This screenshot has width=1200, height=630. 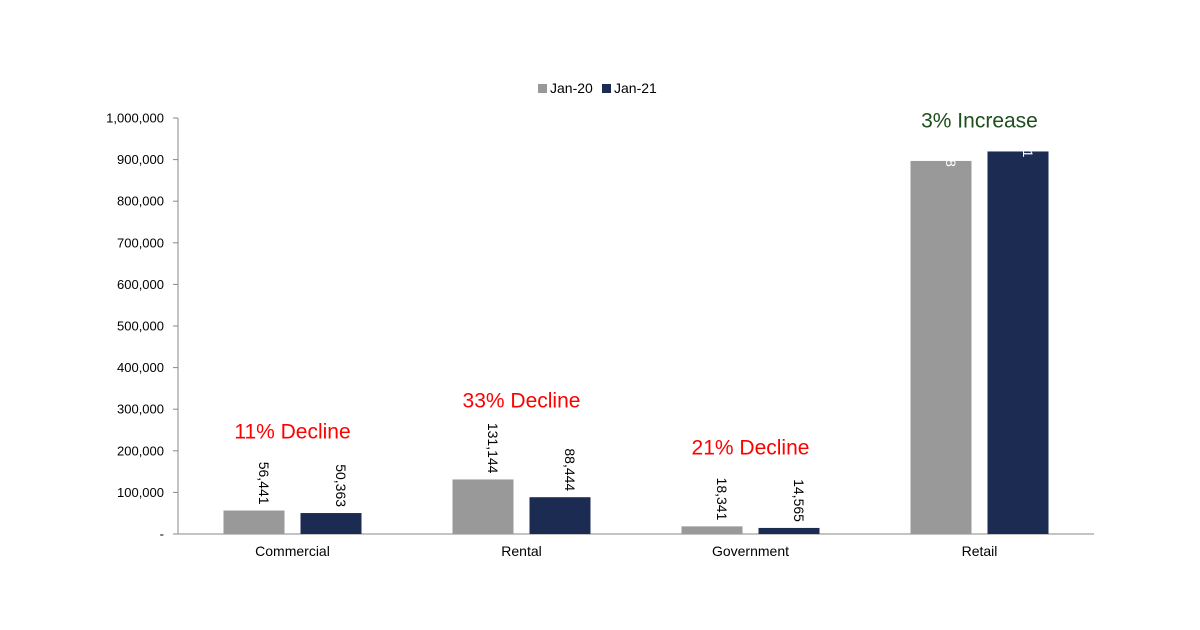 I want to click on annotation-label: 11% Decline, so click(x=292, y=432).